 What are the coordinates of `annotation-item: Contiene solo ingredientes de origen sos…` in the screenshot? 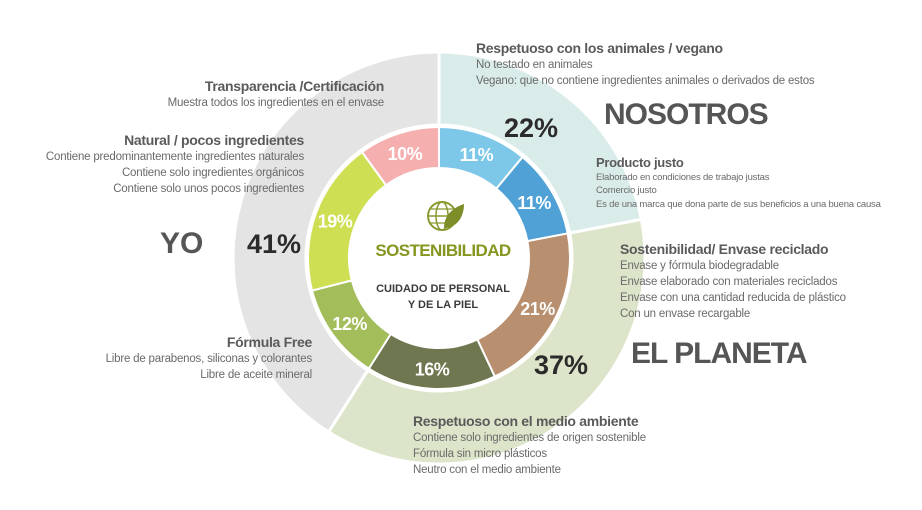 It's located at (529, 437).